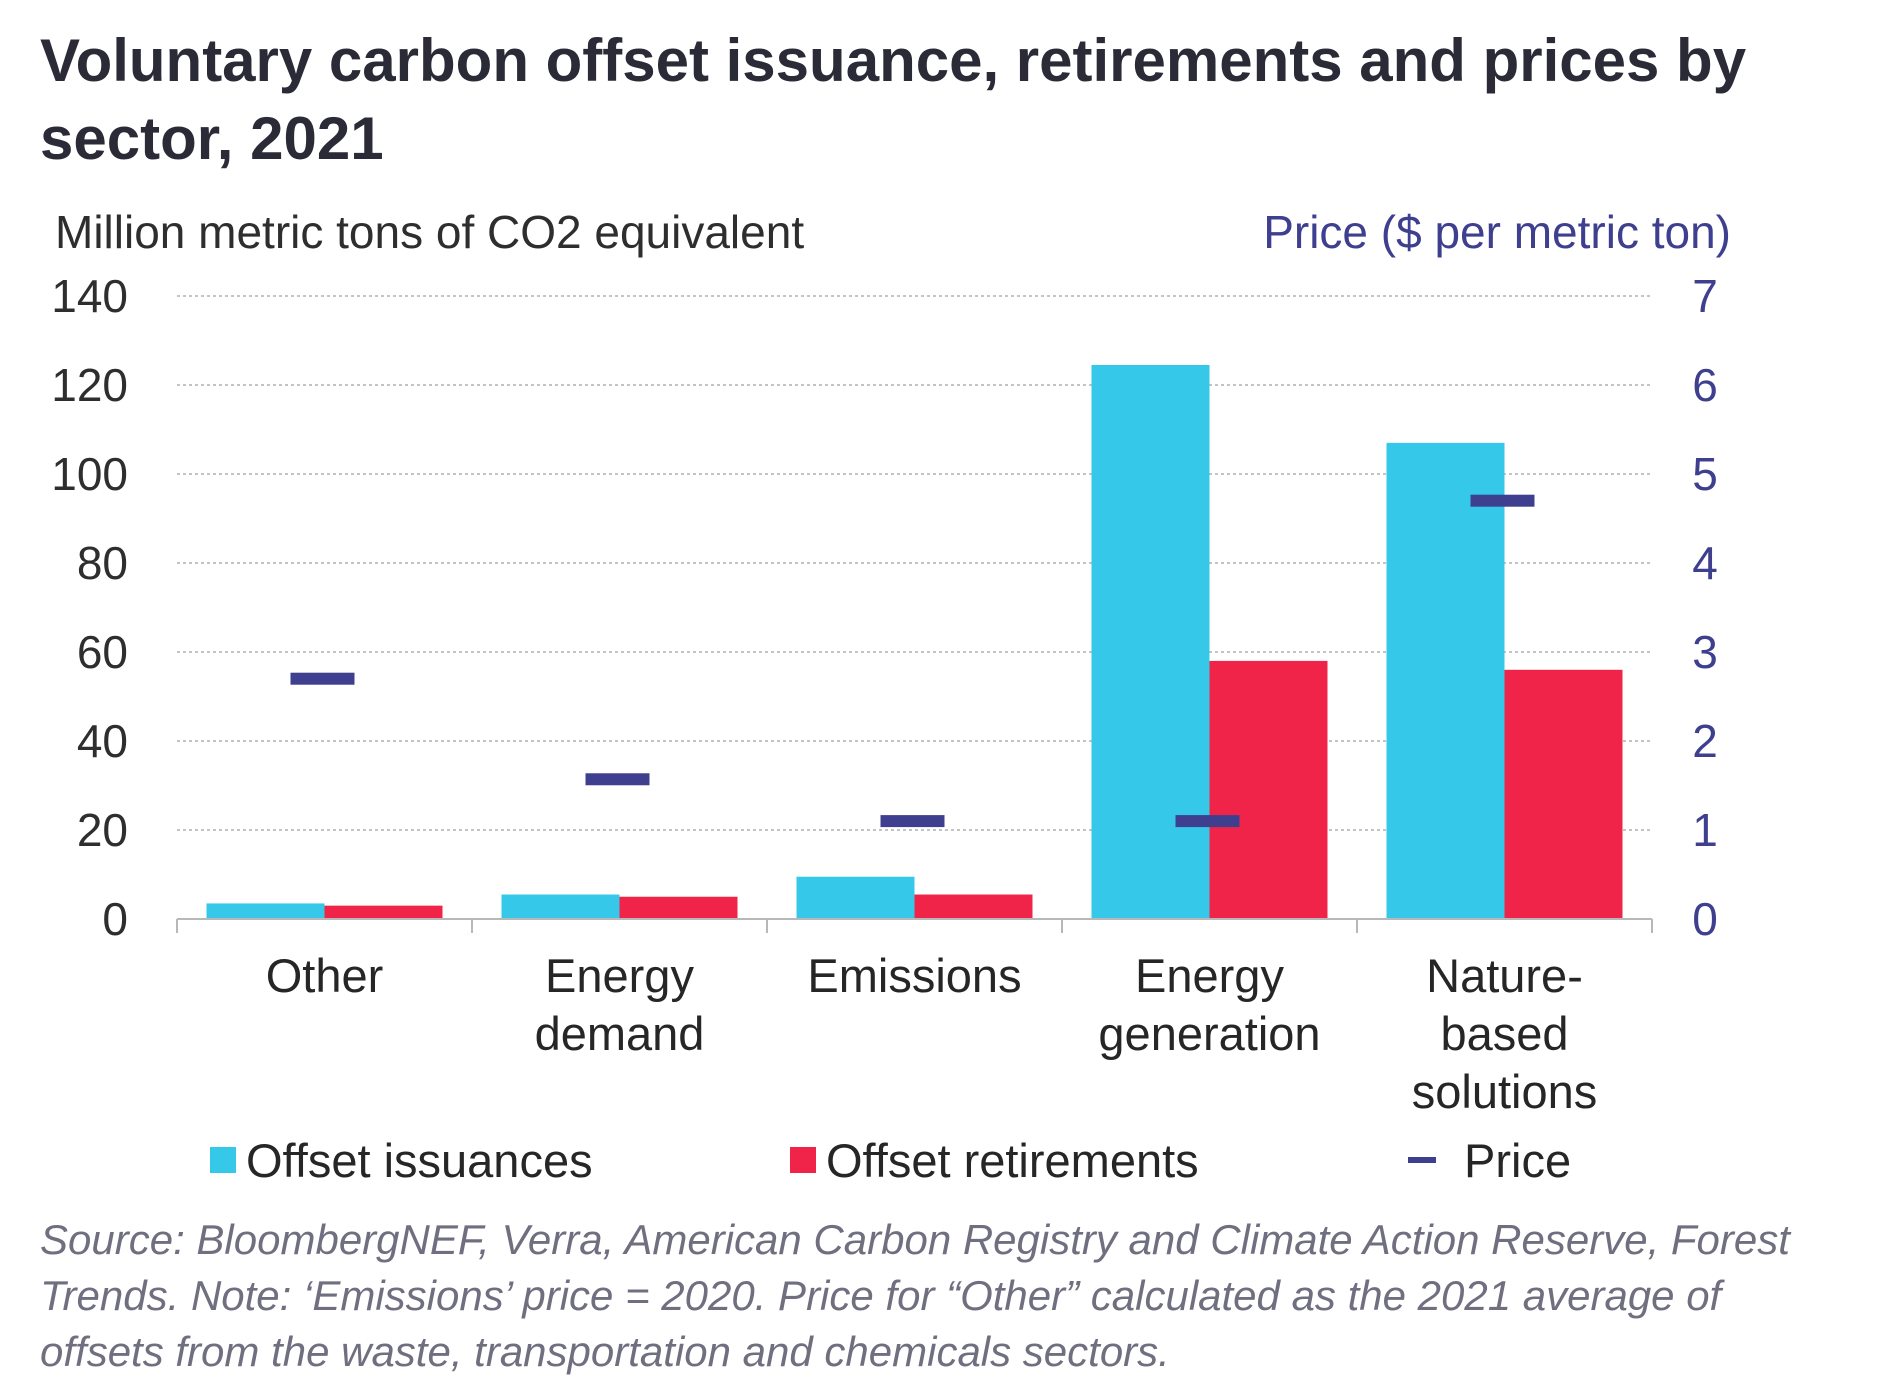 This screenshot has height=1392, width=1879. I want to click on left-axis-tick-label: 40, so click(102, 741).